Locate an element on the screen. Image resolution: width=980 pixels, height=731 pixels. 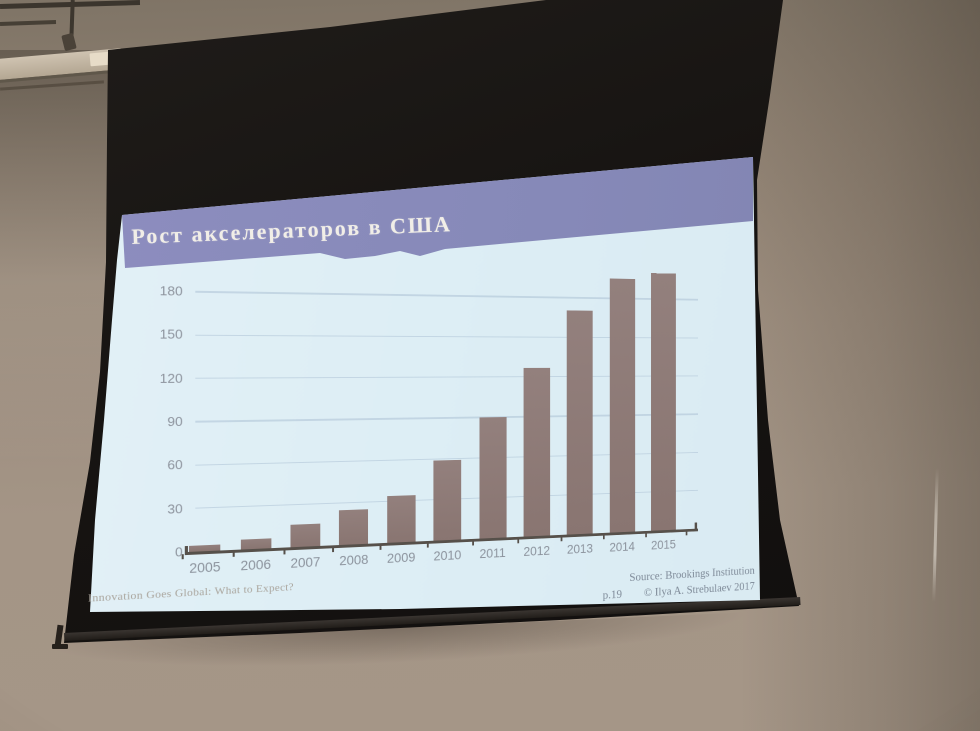
bar-2010 is located at coordinates (447, 500).